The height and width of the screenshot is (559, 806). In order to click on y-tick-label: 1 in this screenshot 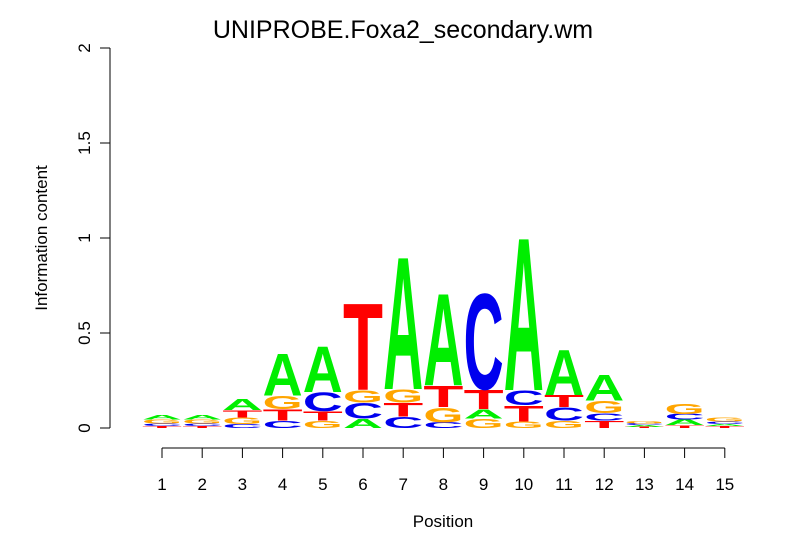, I will do `click(84, 237)`.